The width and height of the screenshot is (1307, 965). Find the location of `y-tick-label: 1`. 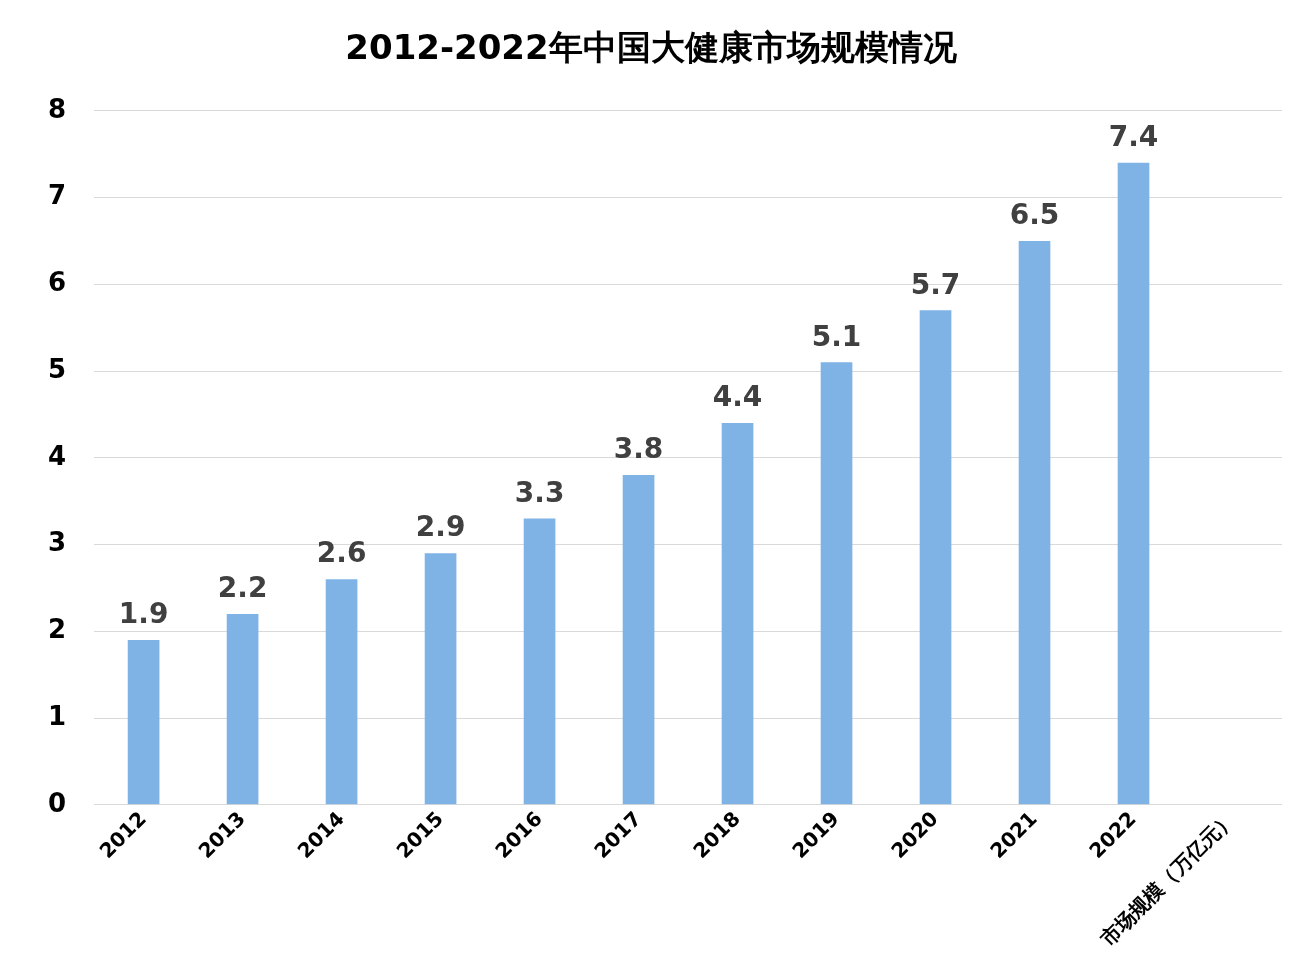

y-tick-label: 1 is located at coordinates (57, 715).